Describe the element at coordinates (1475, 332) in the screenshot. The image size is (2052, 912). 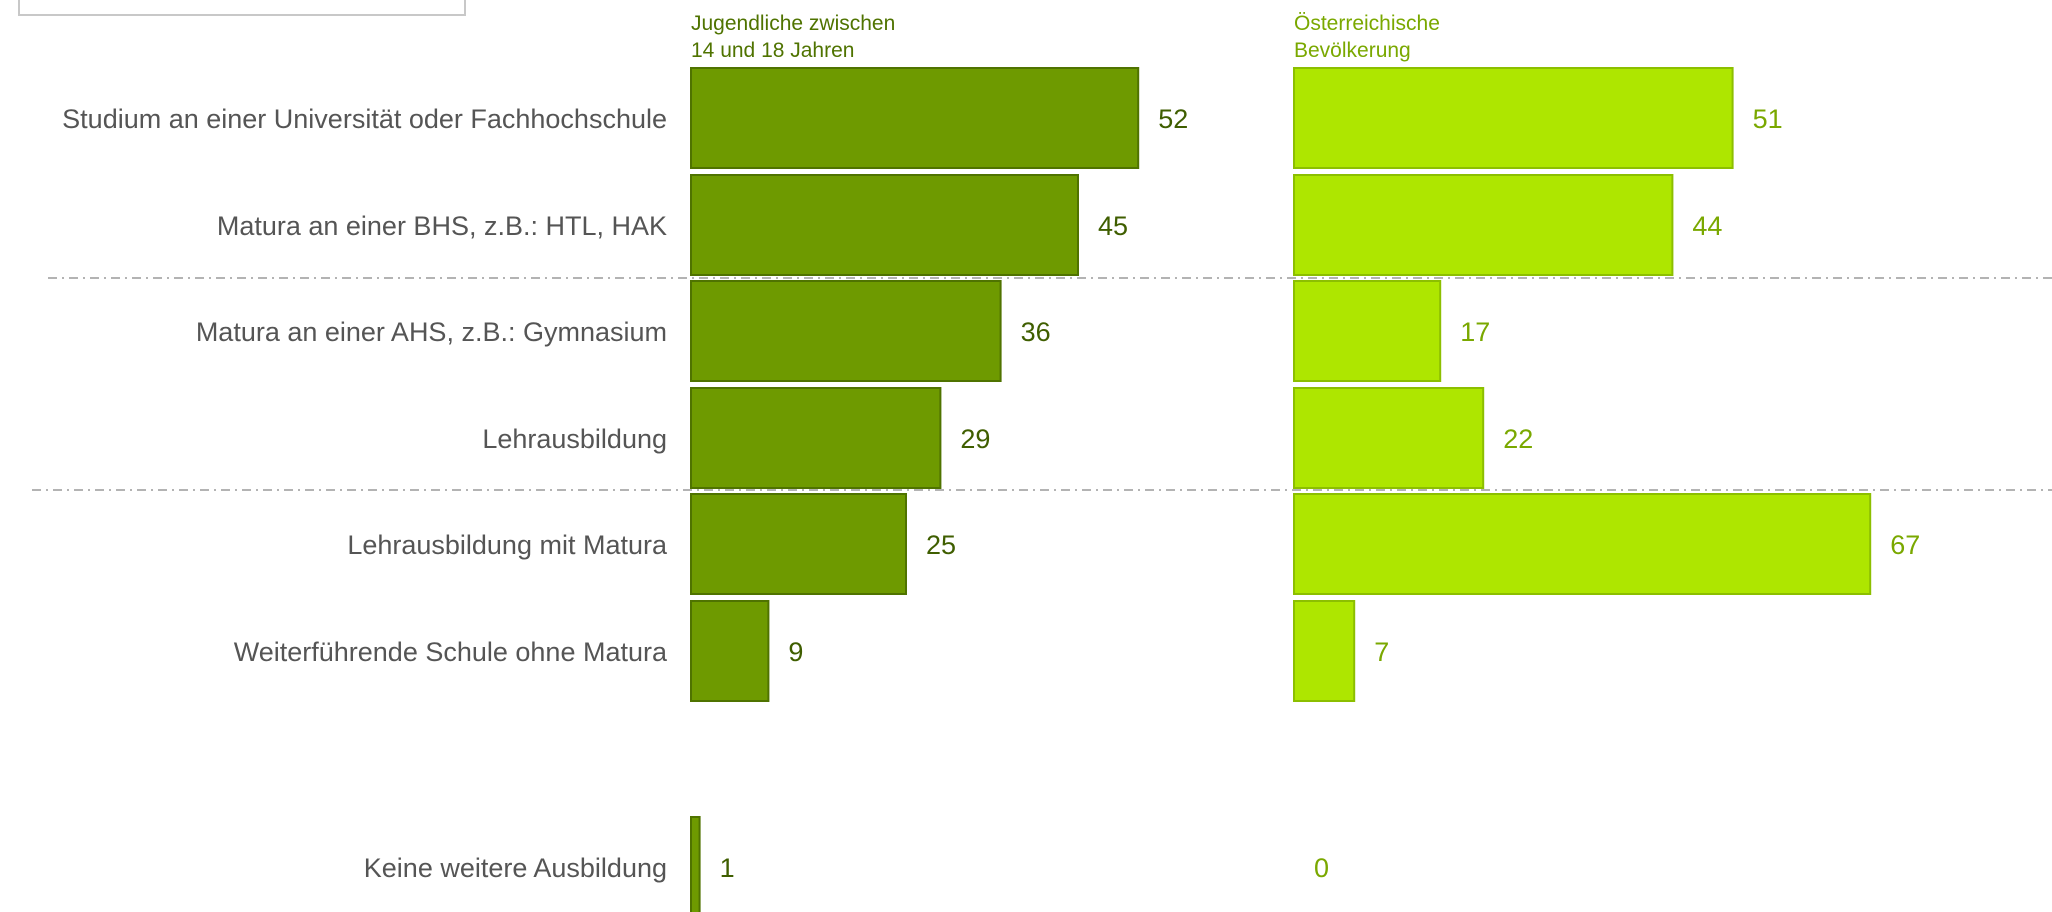
I see `value-label: 17` at that location.